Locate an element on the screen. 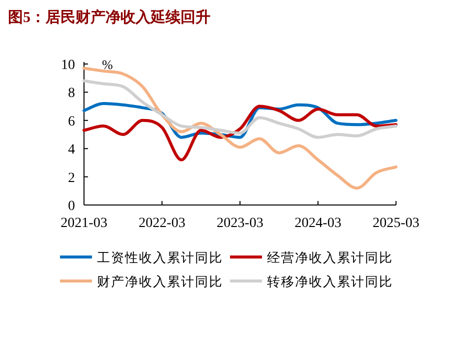 The image size is (453, 340). y-tick-label: 4 is located at coordinates (71, 150).